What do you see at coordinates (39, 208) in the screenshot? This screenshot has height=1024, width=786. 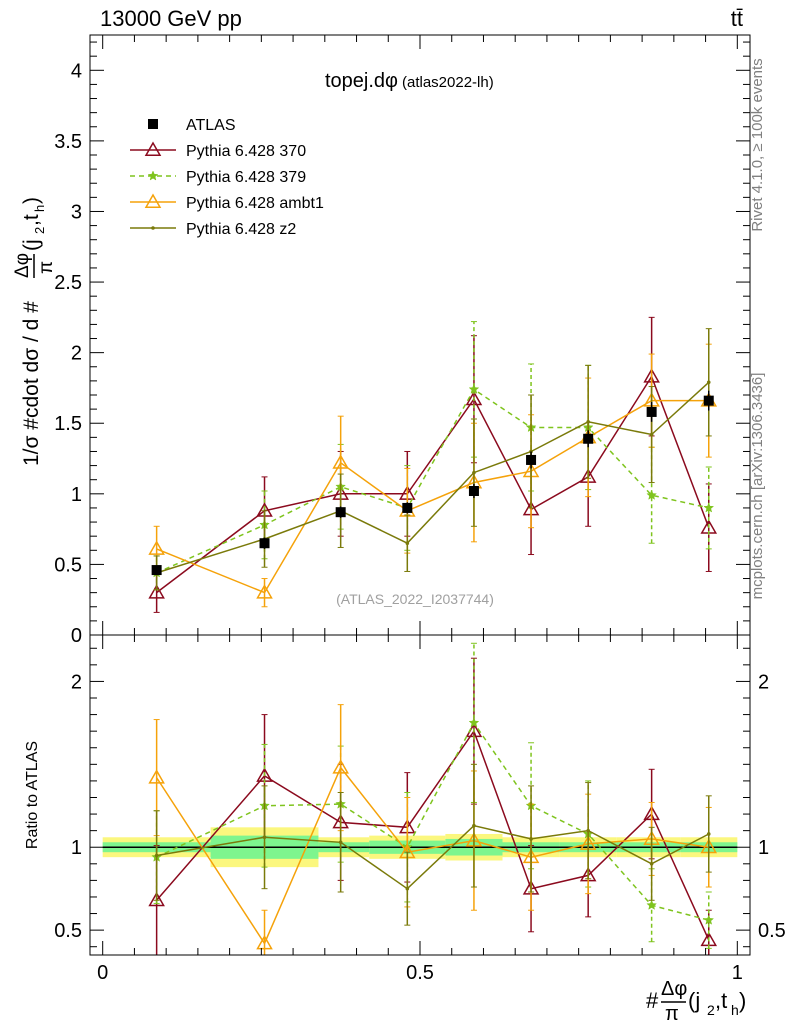 I see `svg-text: h` at bounding box center [39, 208].